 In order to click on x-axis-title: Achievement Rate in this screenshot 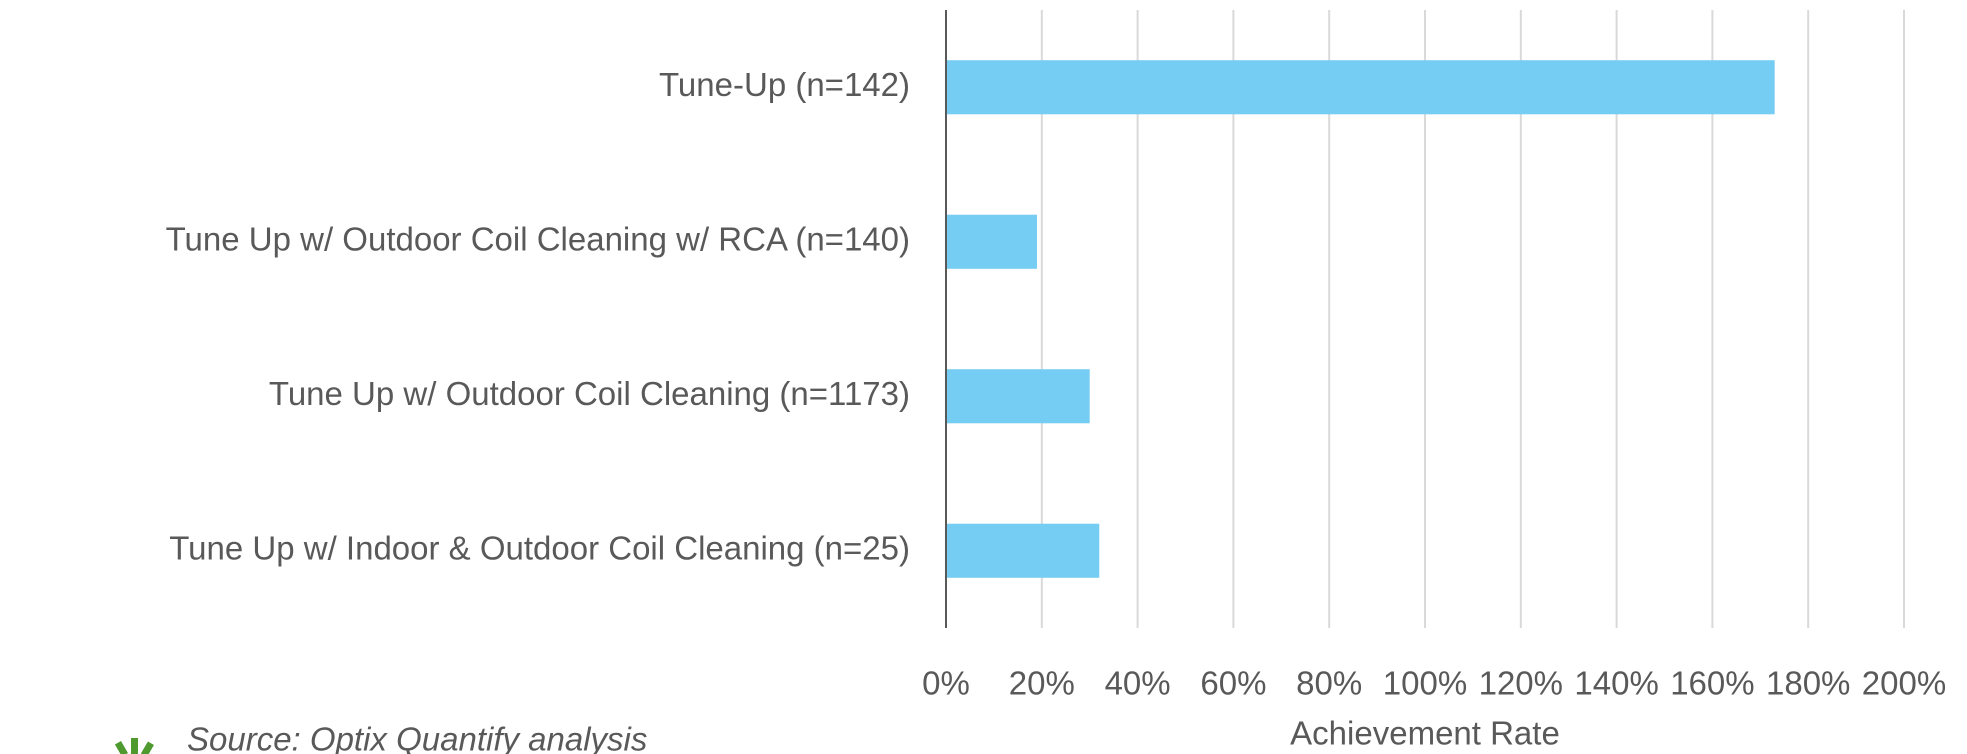, I will do `click(1425, 733)`.